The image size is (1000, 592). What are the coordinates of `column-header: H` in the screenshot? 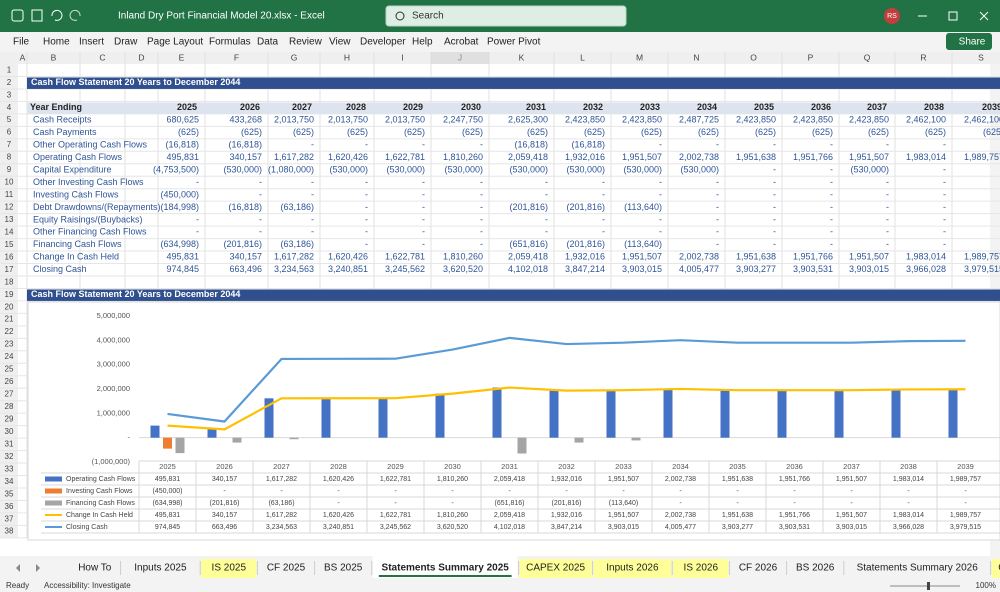 It's located at (347, 57).